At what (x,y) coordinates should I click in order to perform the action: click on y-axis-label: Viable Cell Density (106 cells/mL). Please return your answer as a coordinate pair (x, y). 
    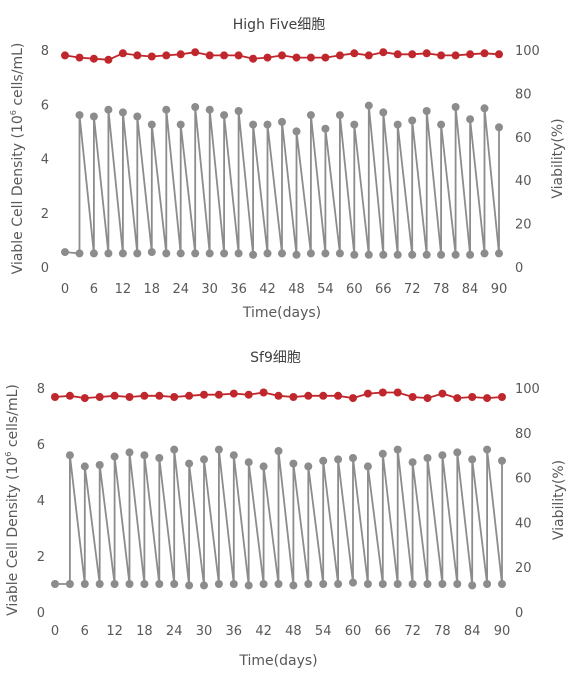
    Looking at the image, I should click on (12, 500).